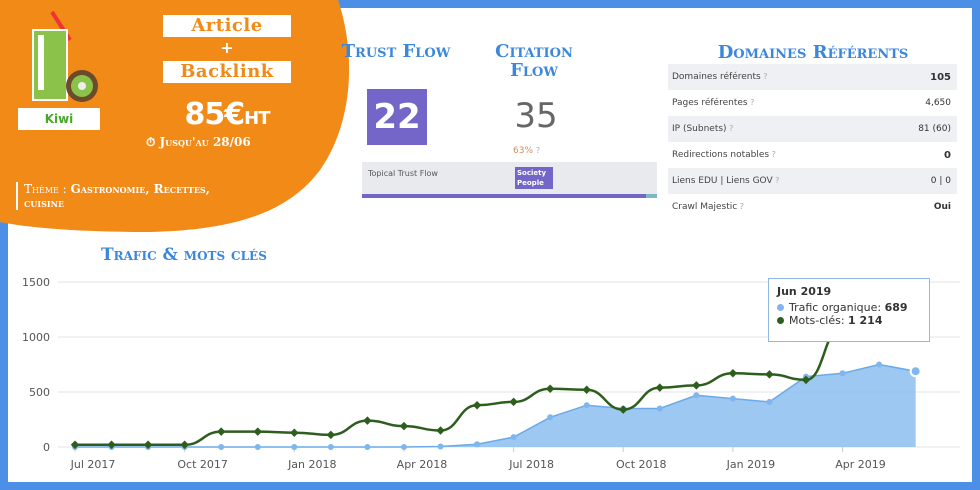 The image size is (980, 490). What do you see at coordinates (812, 129) in the screenshot?
I see `domaines-row: IP (Subnets) ? 81 (60)` at bounding box center [812, 129].